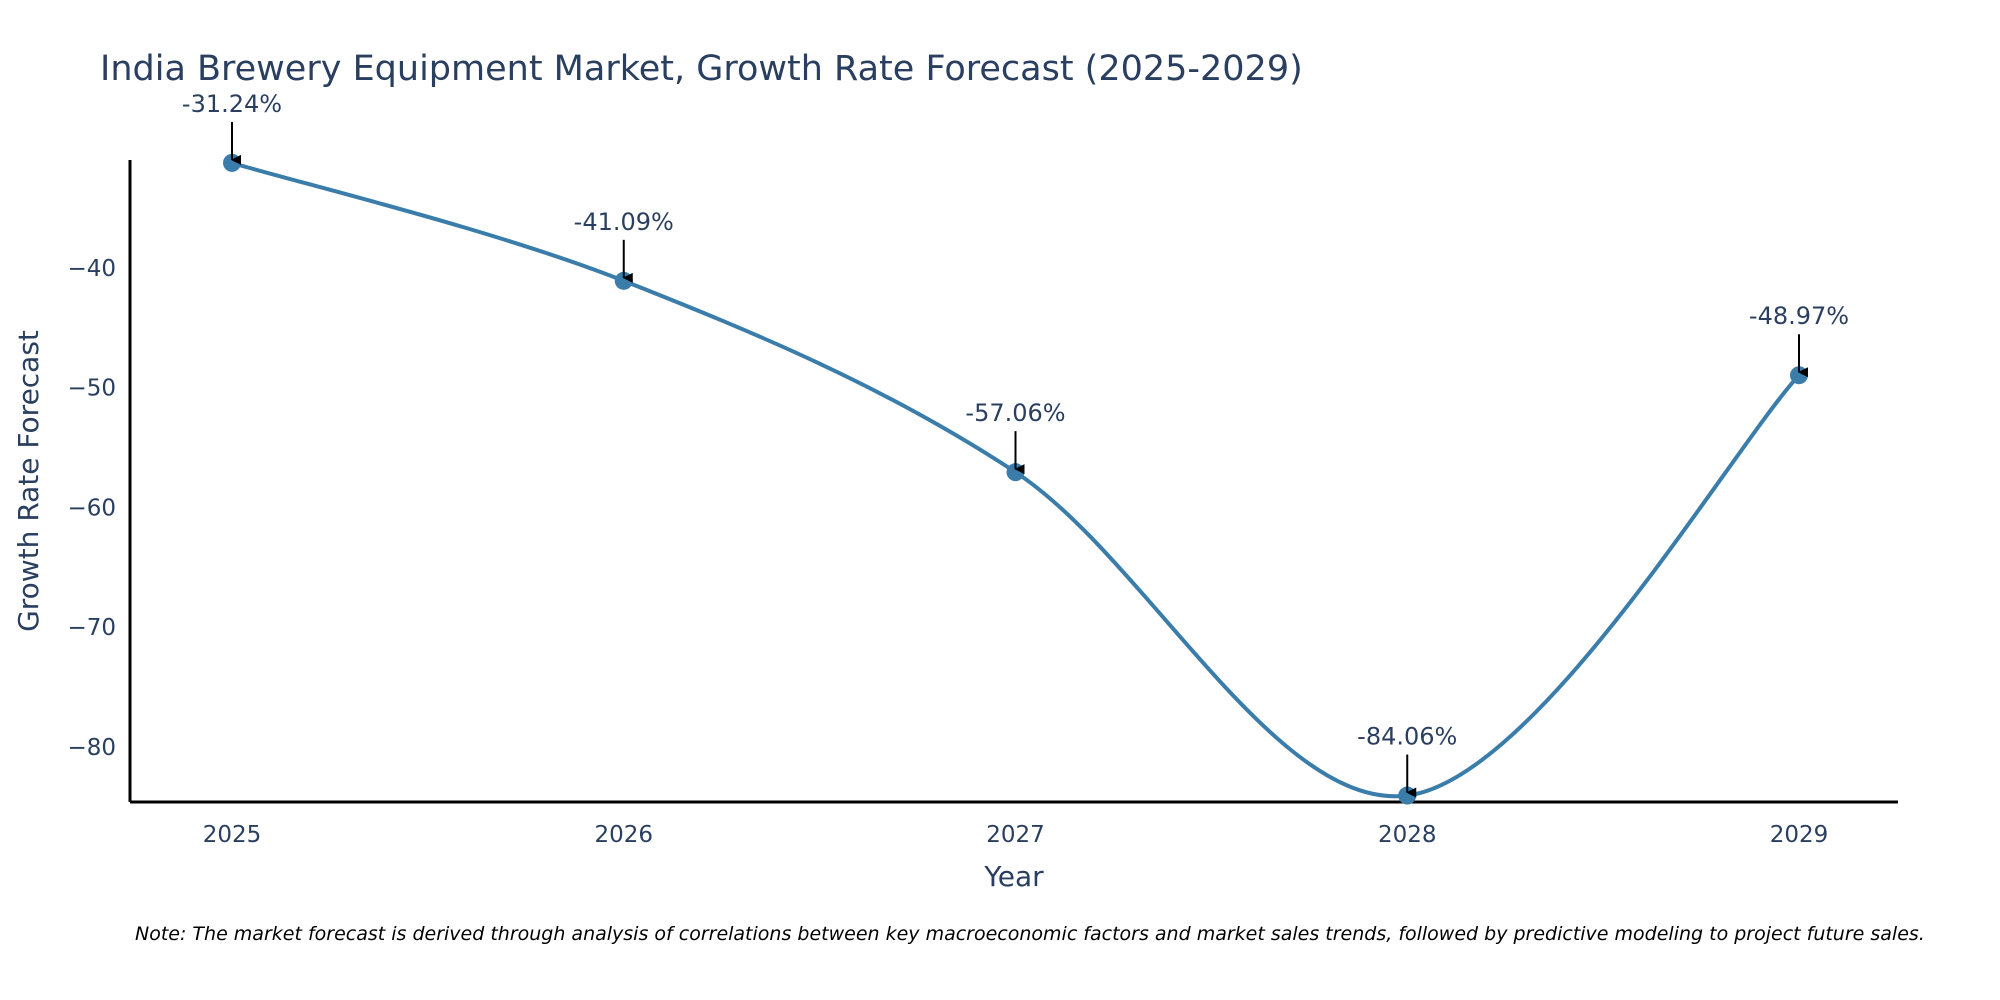 This screenshot has height=1000, width=2000. I want to click on y-tick-label: −70, so click(91, 628).